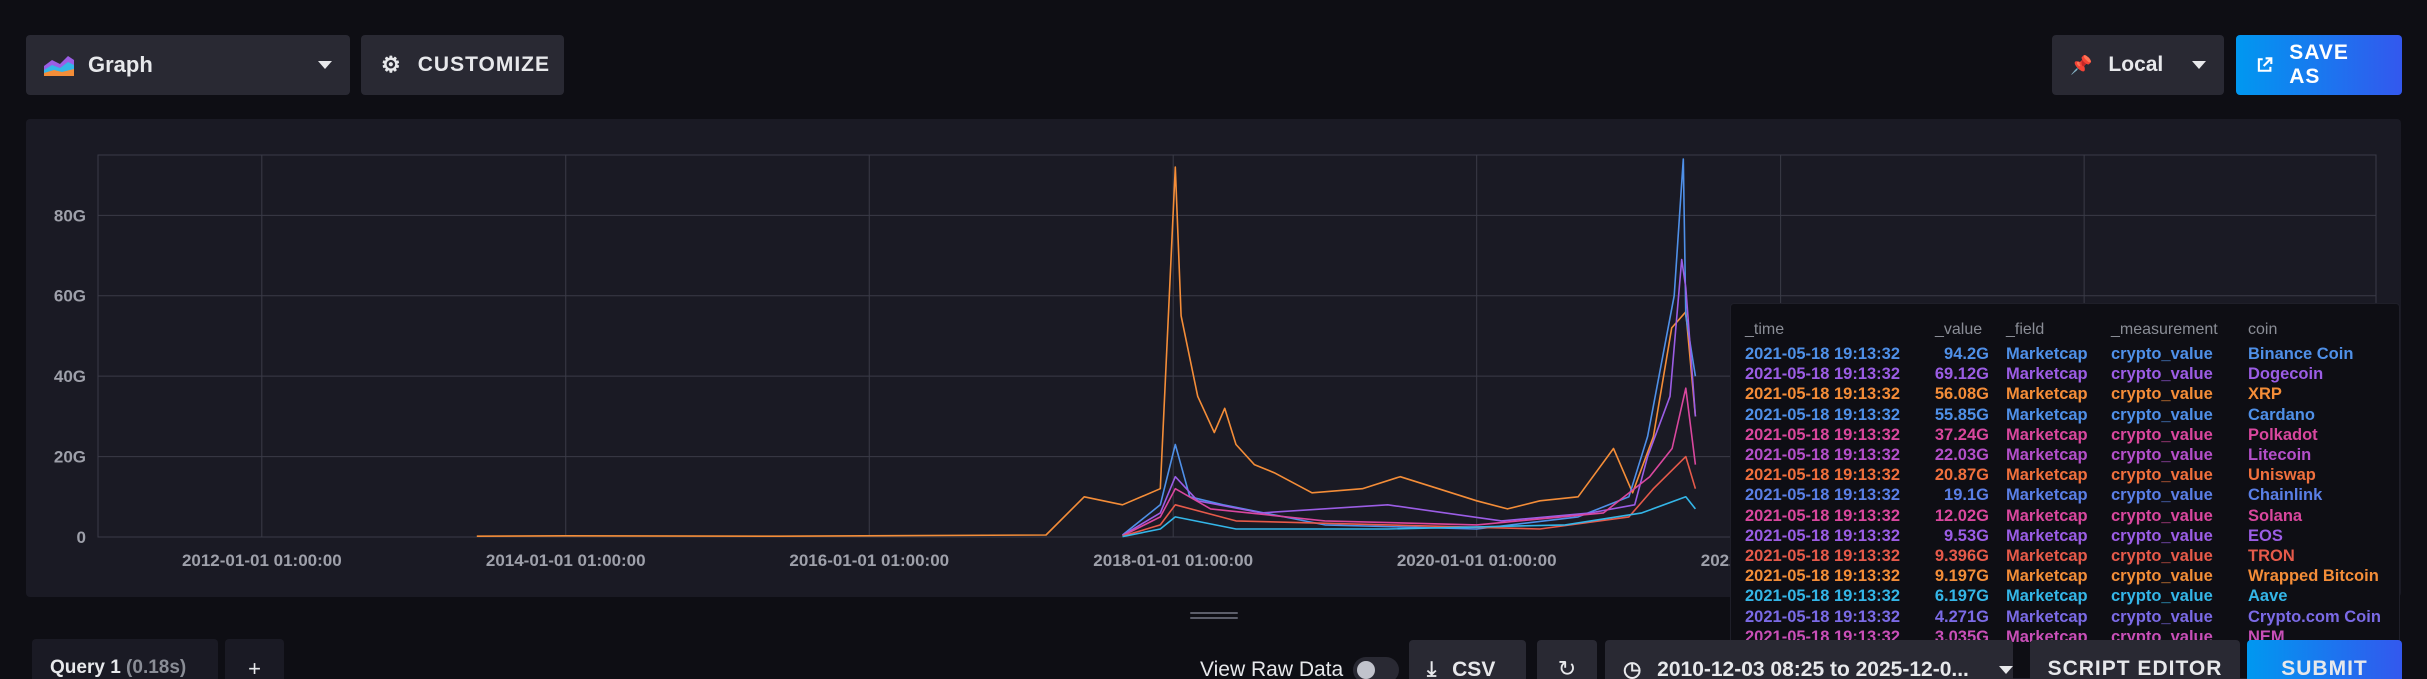 This screenshot has width=2427, height=679. I want to click on pin-icon: 📌, so click(2081, 64).